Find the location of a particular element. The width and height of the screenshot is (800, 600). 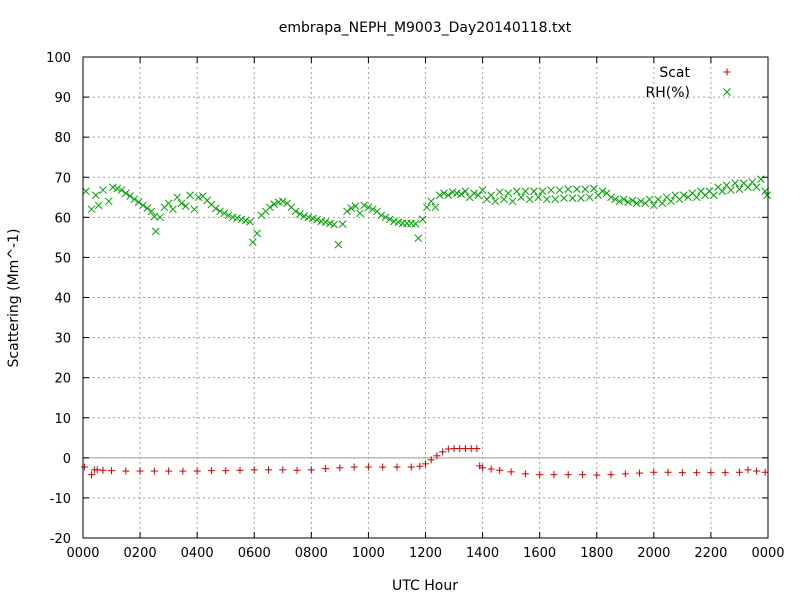

legend-label-scat: Scat is located at coordinates (674, 73).